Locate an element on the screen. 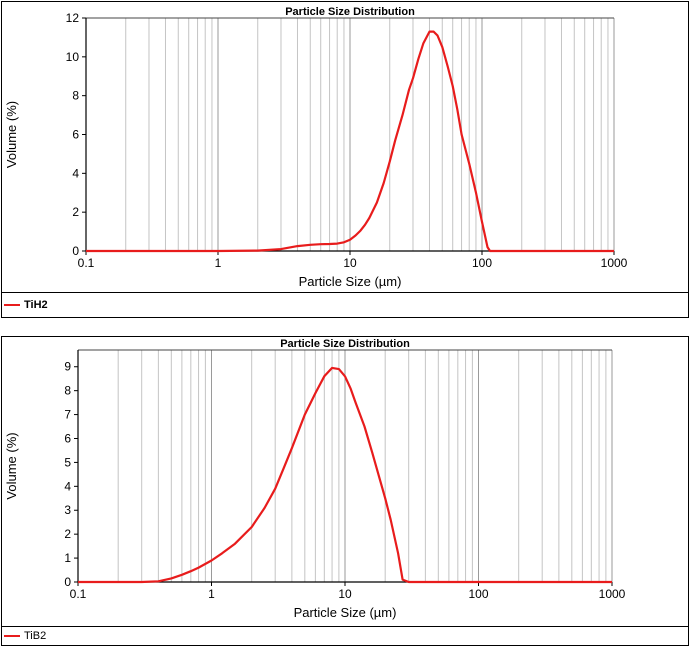  legend: TiH2 is located at coordinates (345, 304).